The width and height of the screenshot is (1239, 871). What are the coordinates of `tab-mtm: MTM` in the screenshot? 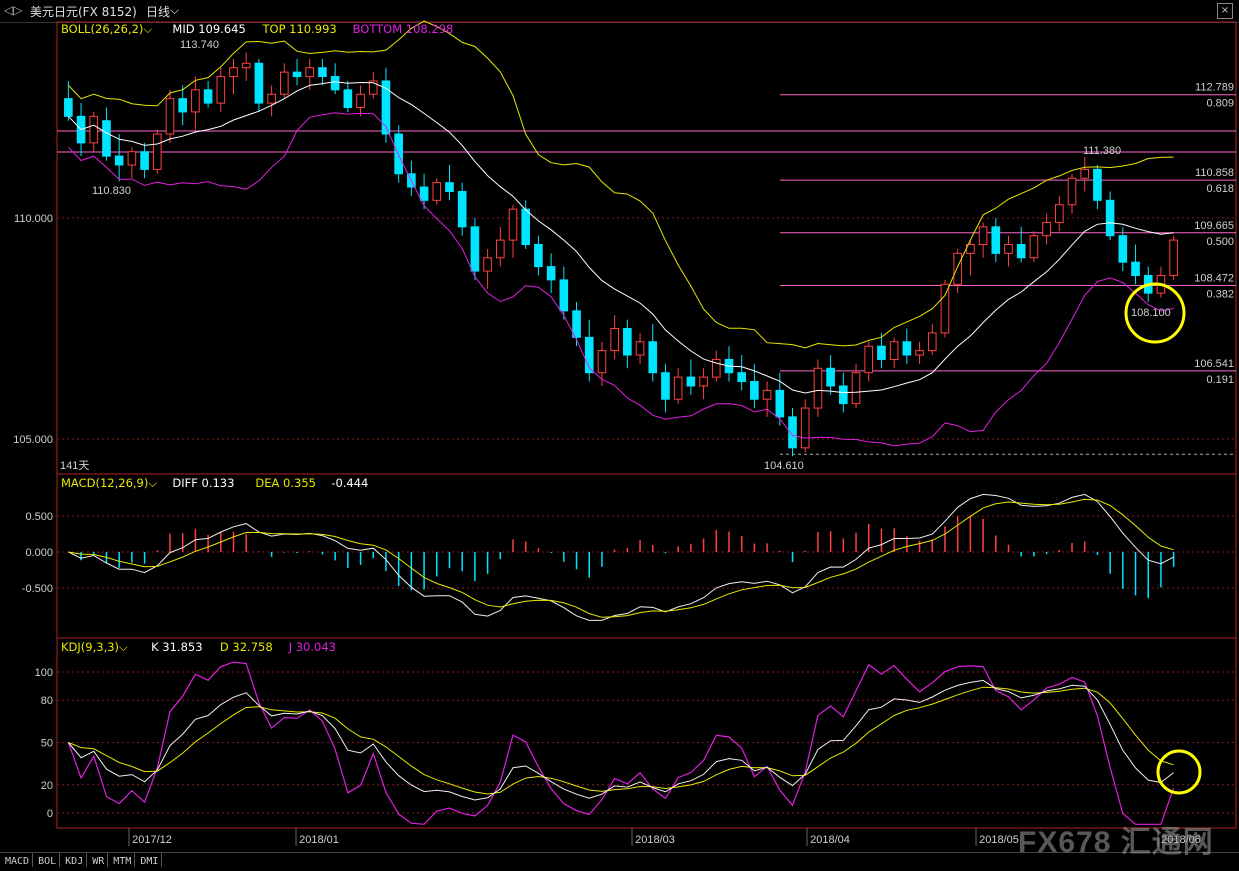 It's located at (122, 860).